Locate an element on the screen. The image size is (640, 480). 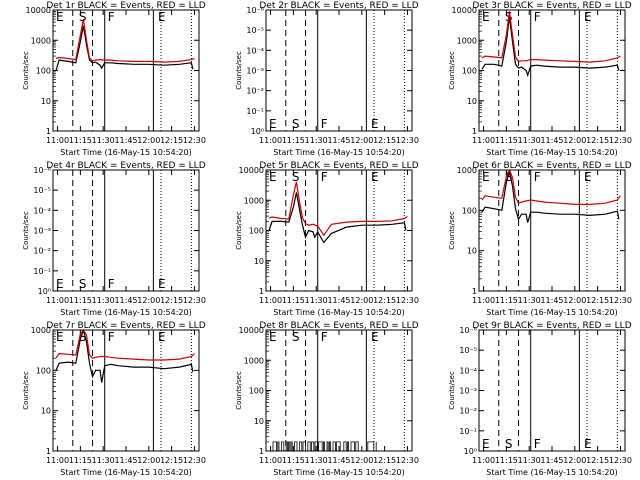
panel-title: Det 8r BLACK = Events, RED = LLD is located at coordinates (338, 326).